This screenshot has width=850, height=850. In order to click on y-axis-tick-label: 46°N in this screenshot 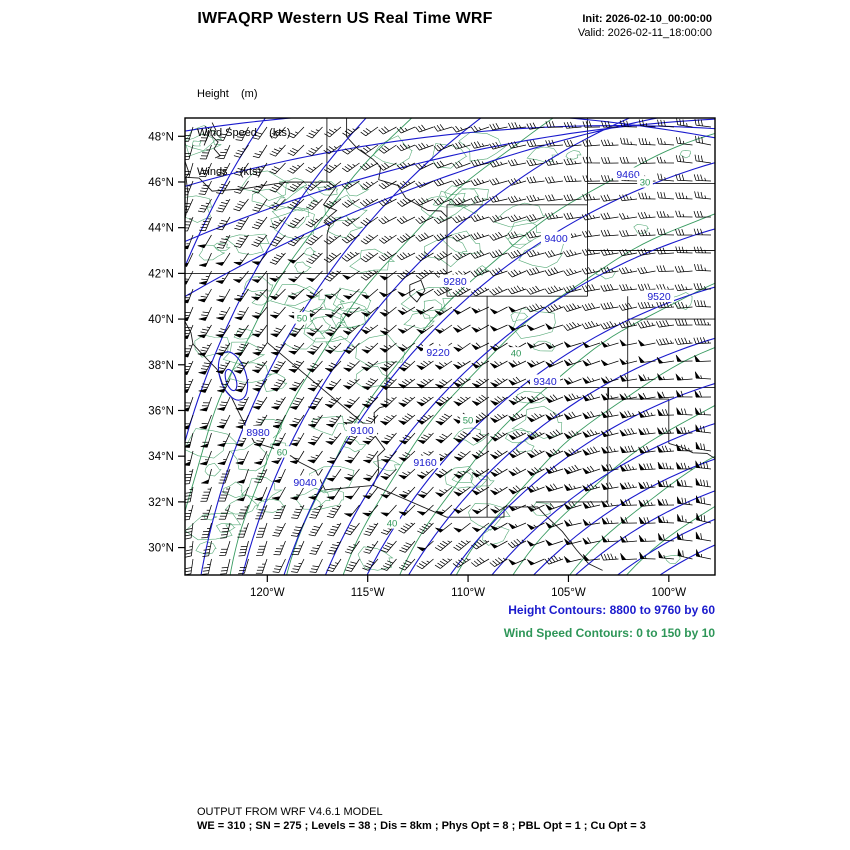, I will do `click(161, 183)`.